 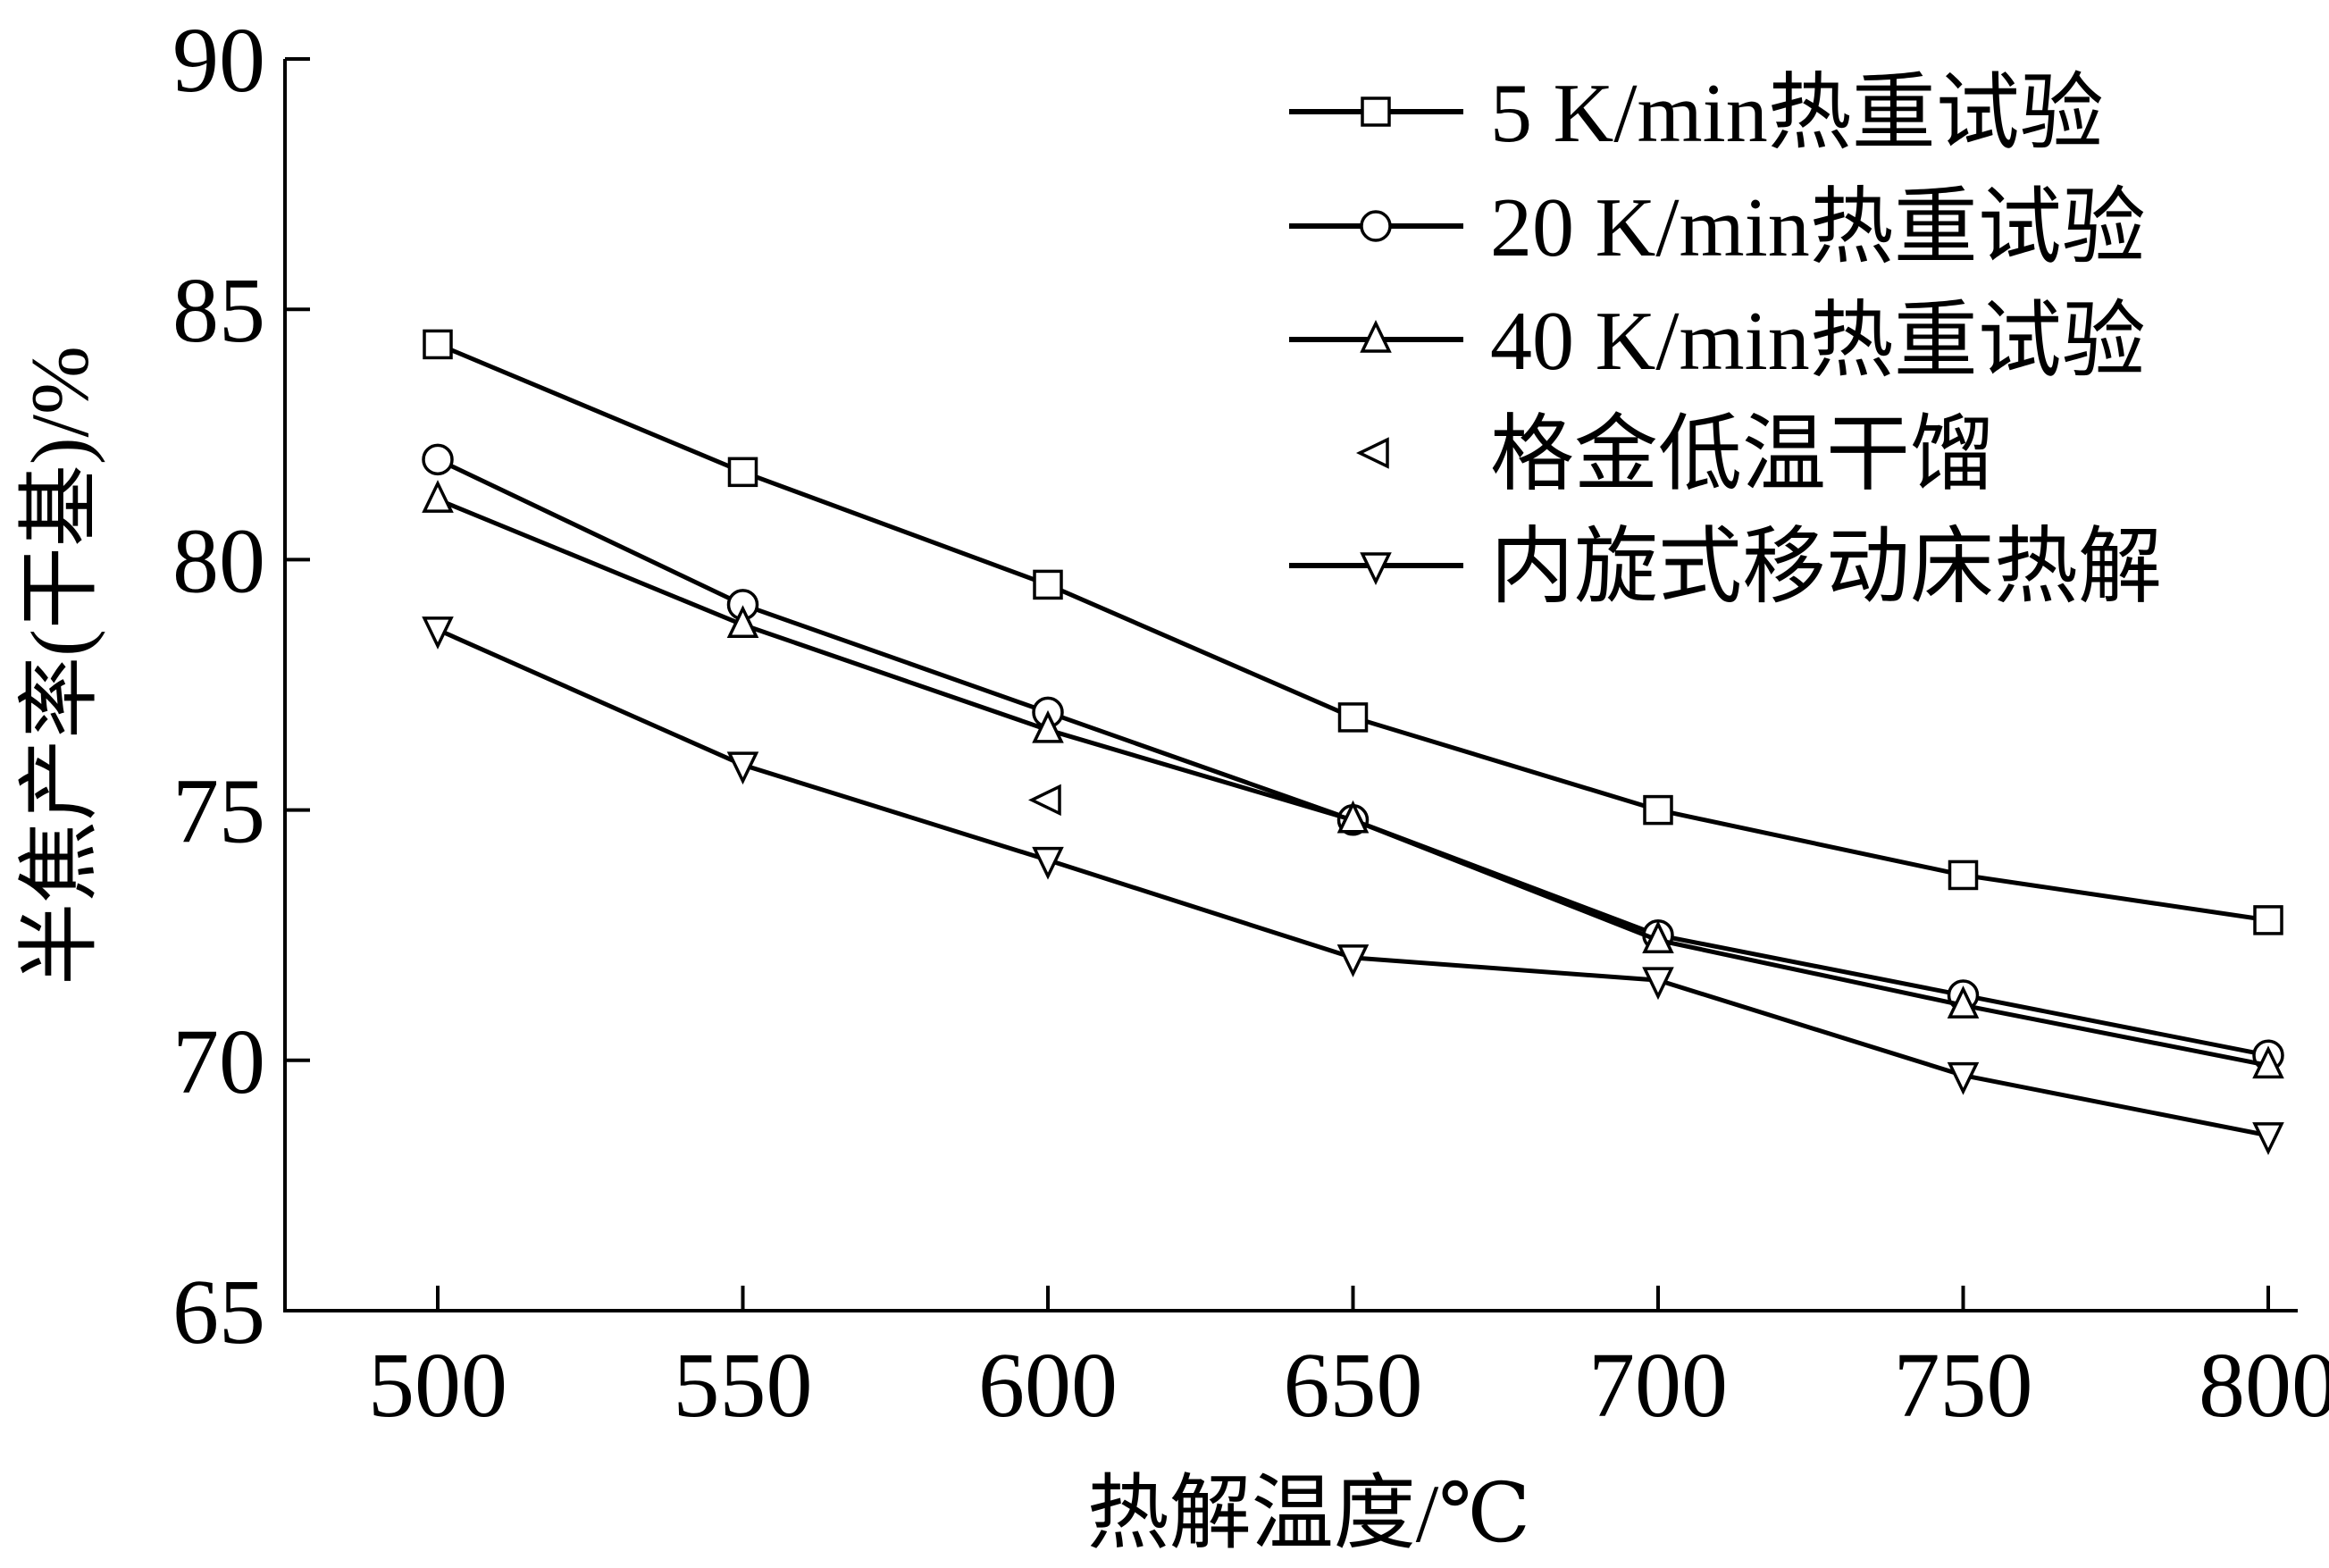 What do you see at coordinates (1742, 454) in the screenshot?
I see `legend-label: 格金低温干馏` at bounding box center [1742, 454].